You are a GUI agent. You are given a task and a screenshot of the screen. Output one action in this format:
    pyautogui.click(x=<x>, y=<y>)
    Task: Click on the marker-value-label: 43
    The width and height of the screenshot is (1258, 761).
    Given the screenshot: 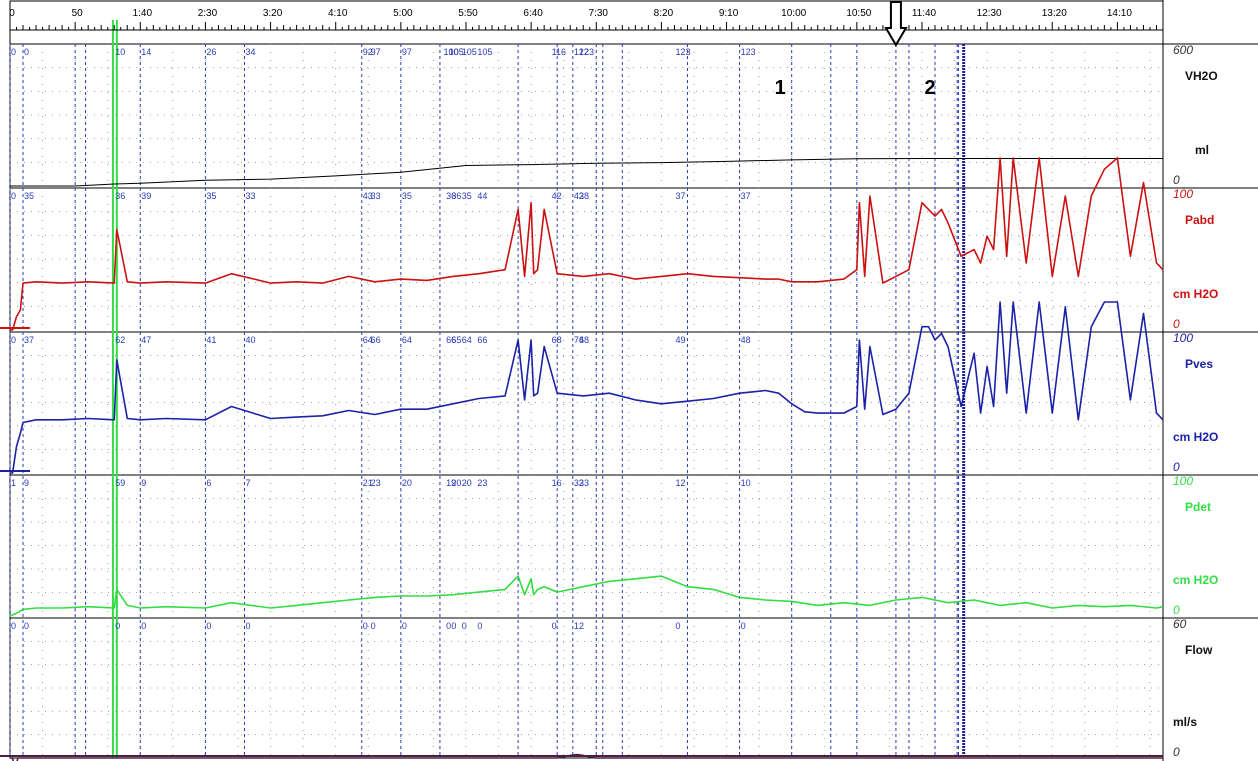 What is the action you would take?
    pyautogui.click(x=368, y=196)
    